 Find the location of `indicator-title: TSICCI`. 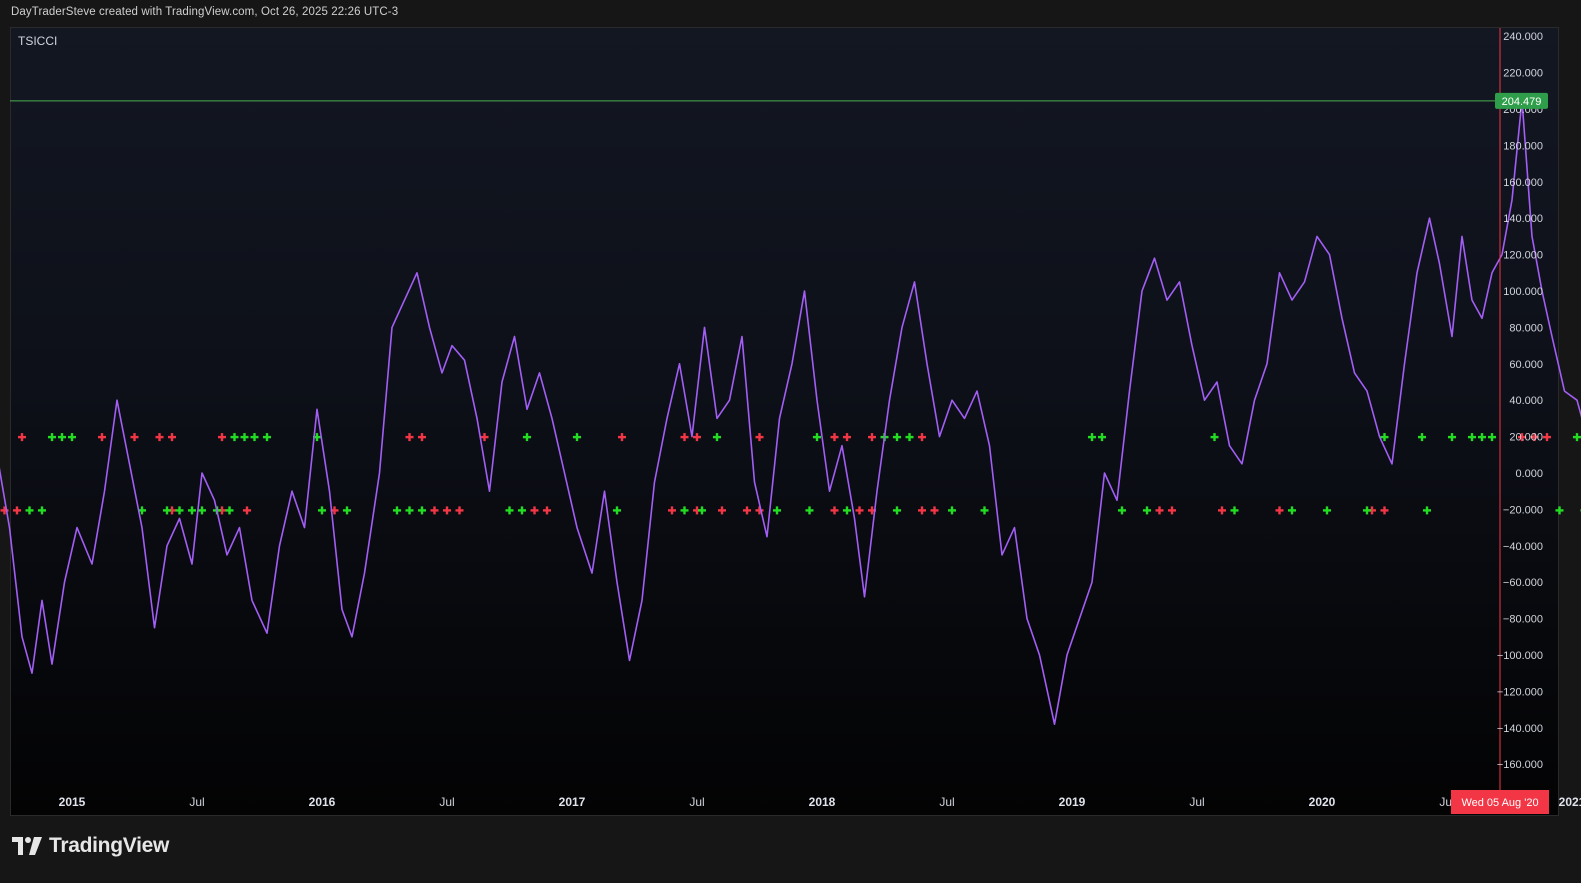

indicator-title: TSICCI is located at coordinates (37, 41).